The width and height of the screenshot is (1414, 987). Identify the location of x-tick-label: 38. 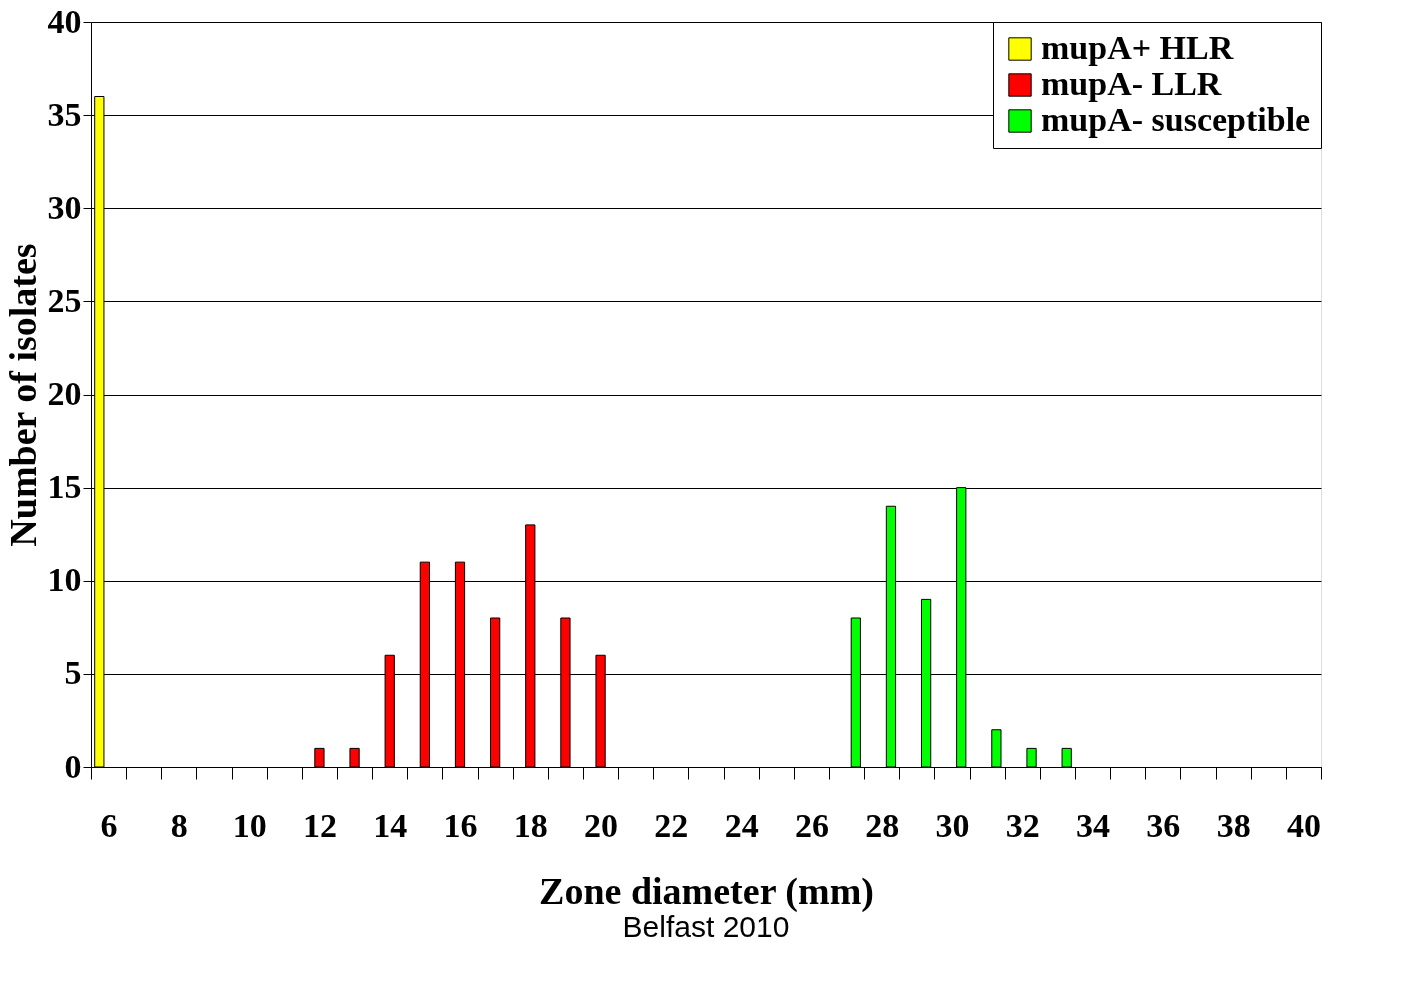
(1233, 825).